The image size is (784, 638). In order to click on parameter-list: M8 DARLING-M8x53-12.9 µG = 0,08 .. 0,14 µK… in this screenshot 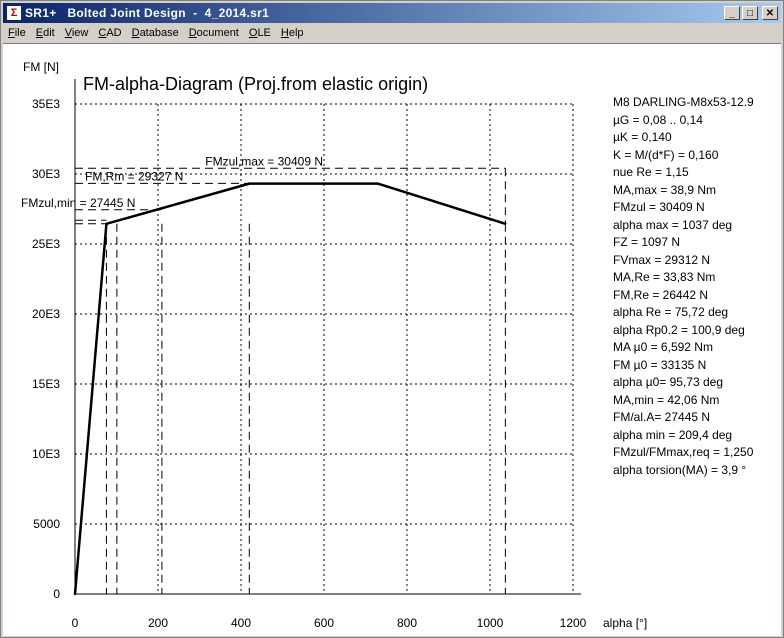, I will do `click(698, 286)`.